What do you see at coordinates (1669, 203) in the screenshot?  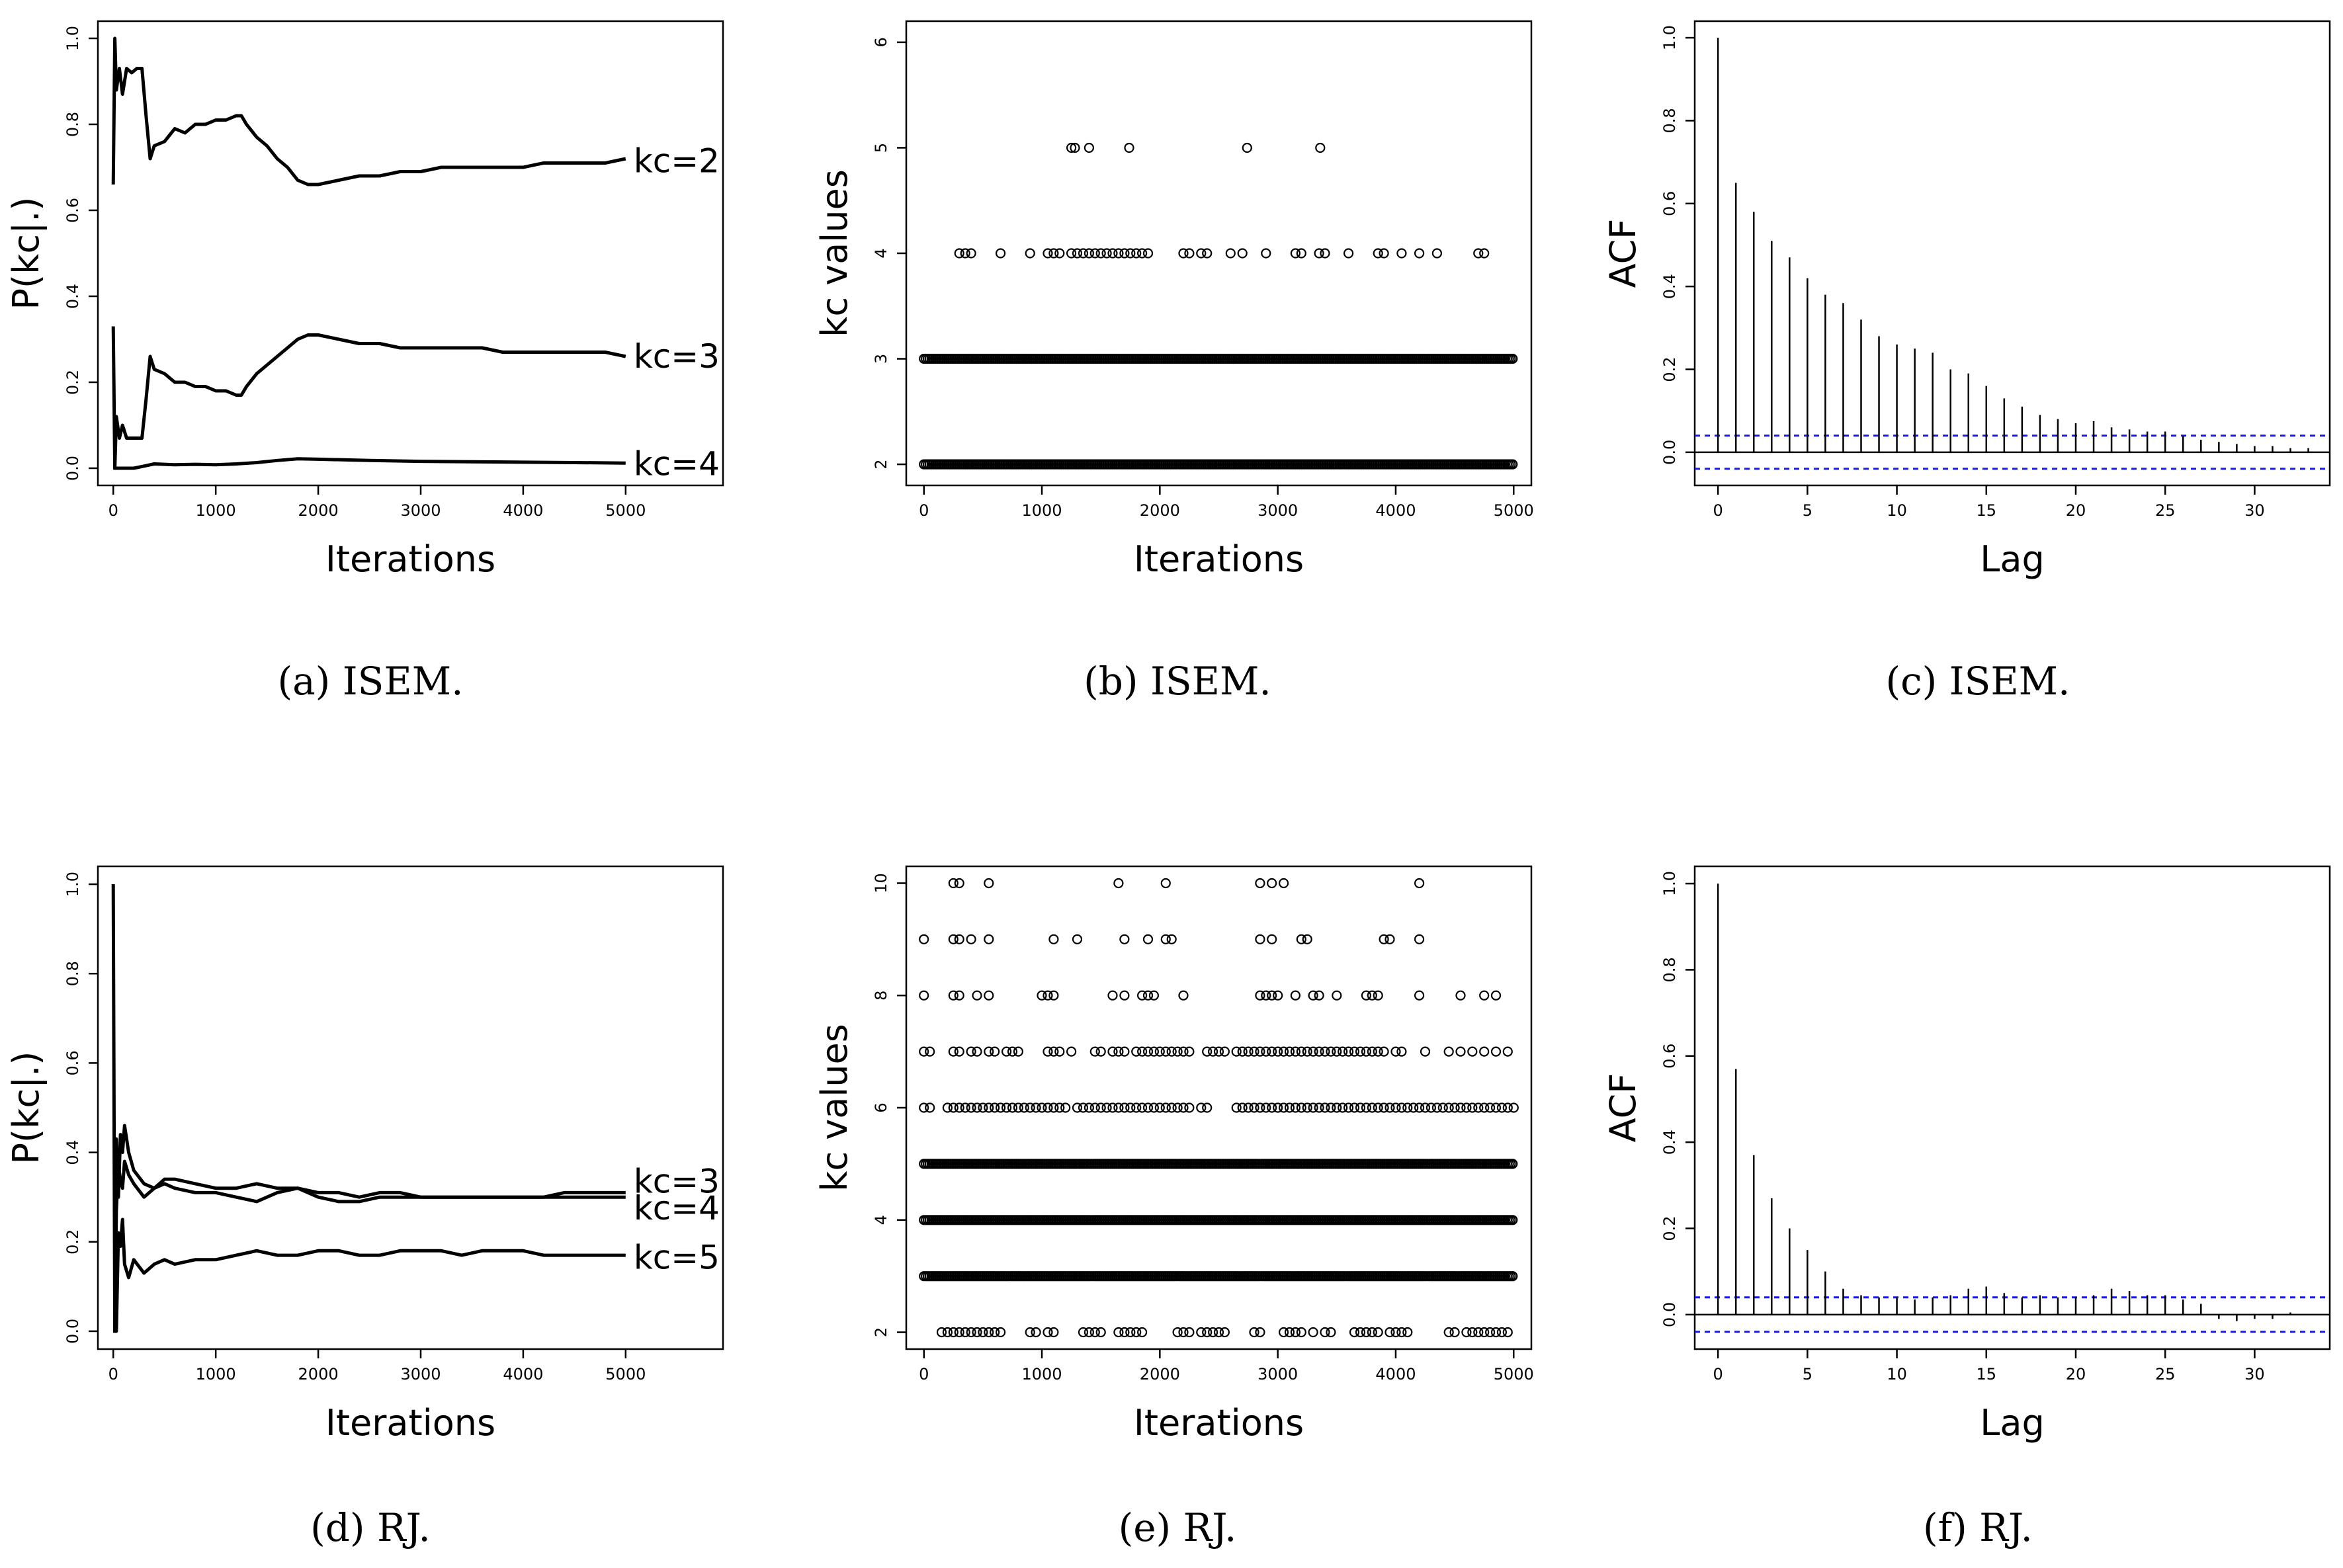 I see `y-tick-label: 0.6` at bounding box center [1669, 203].